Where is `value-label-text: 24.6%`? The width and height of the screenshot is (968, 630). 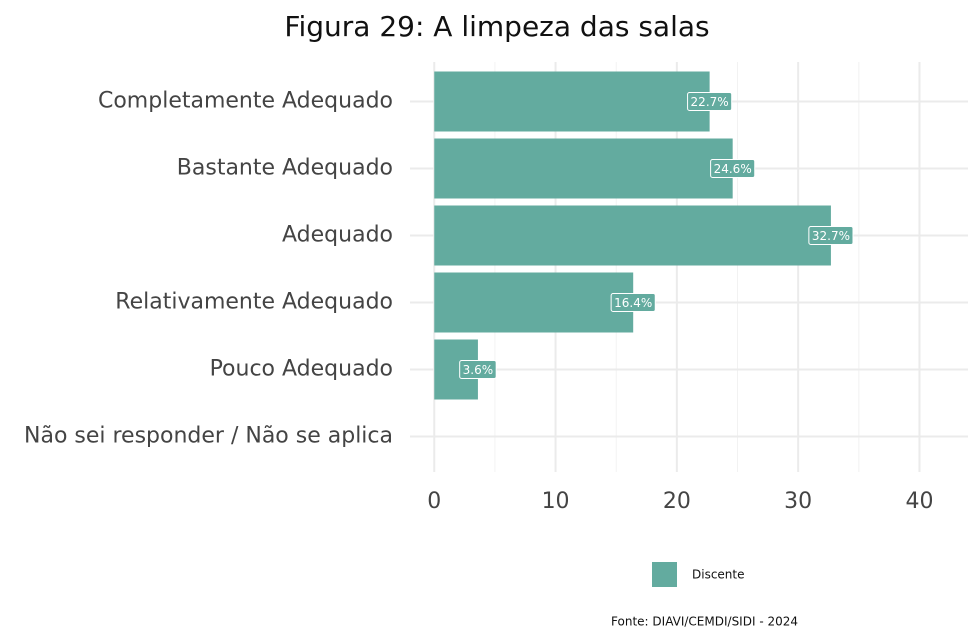
value-label-text: 24.6% is located at coordinates (733, 169).